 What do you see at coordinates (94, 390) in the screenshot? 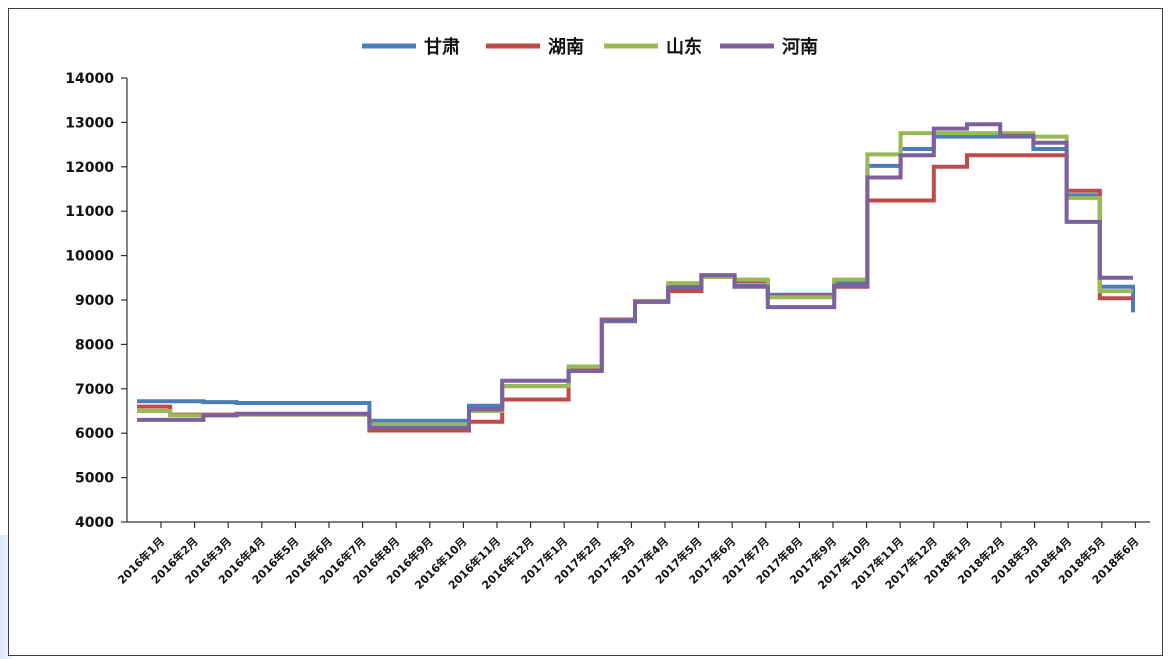
I see `y-tick-label: 7000` at bounding box center [94, 390].